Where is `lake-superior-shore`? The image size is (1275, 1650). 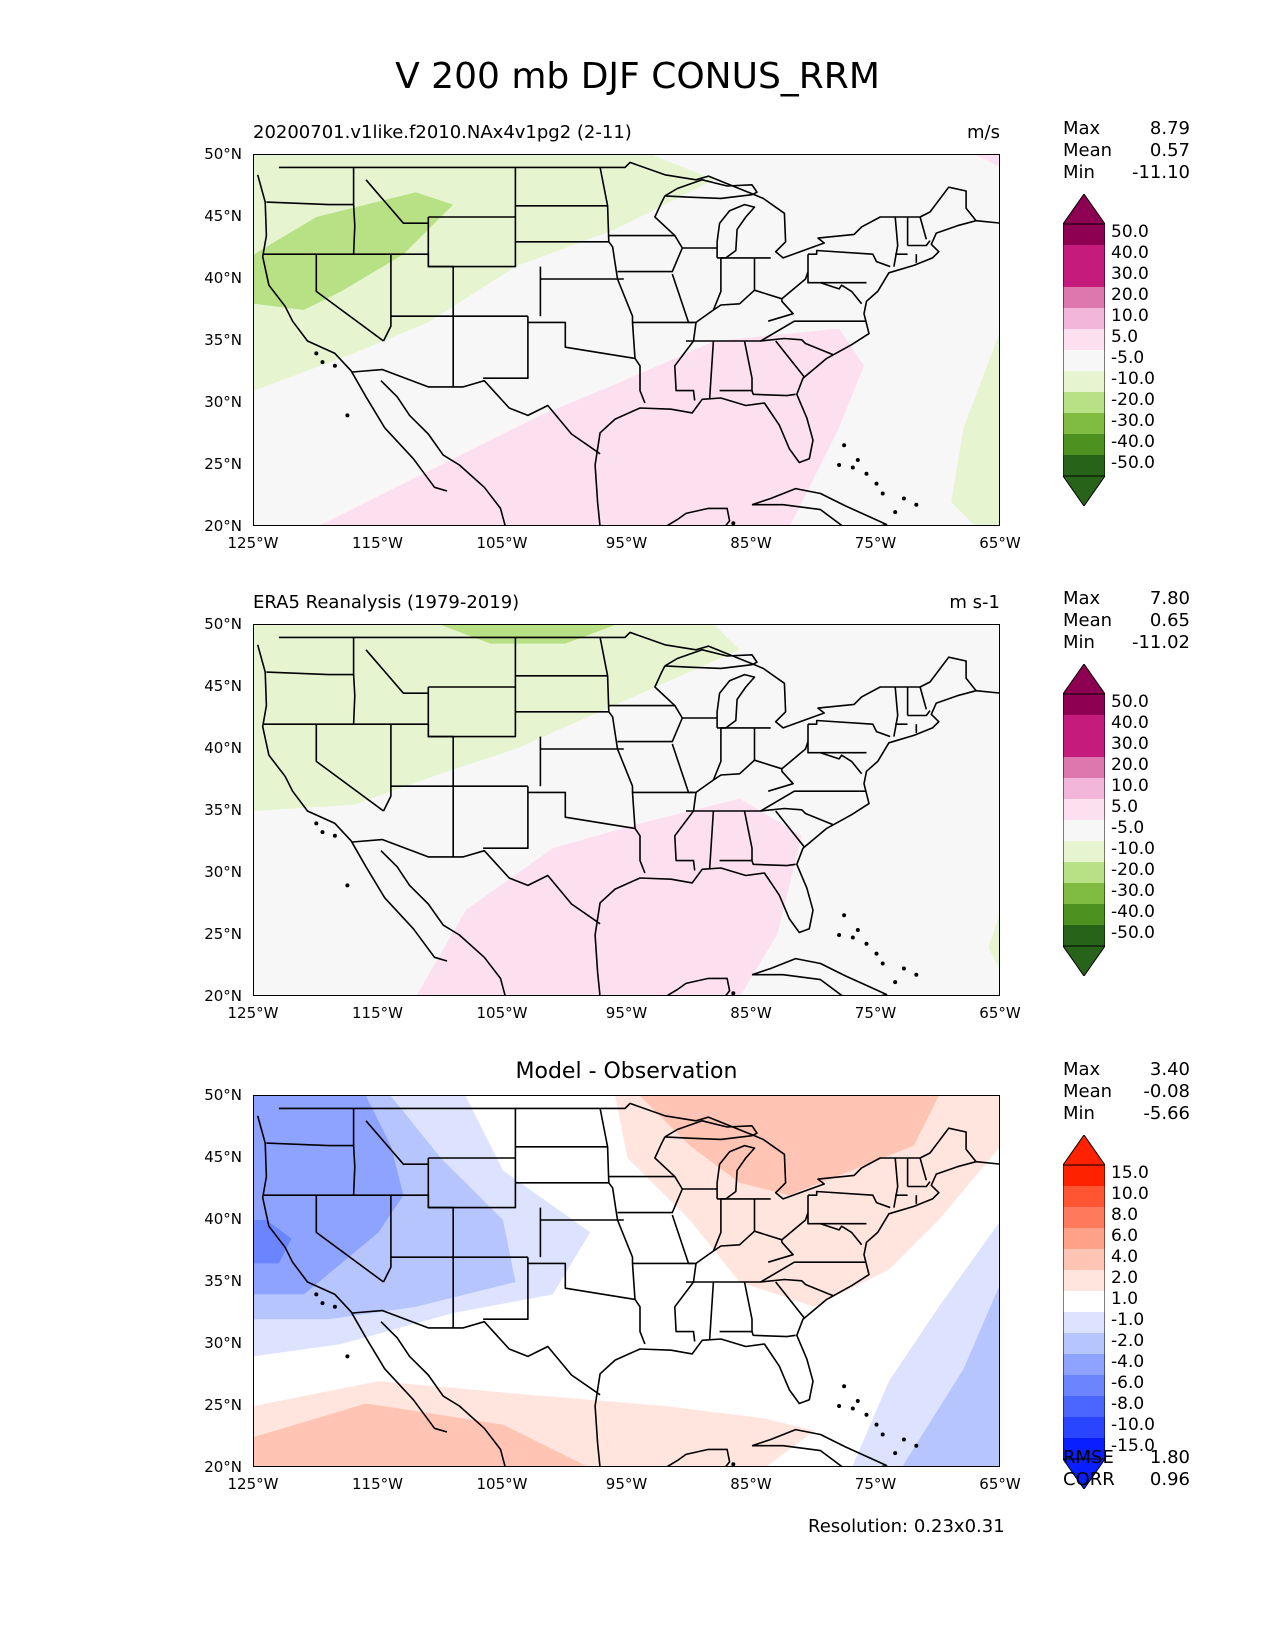 lake-superior-shore is located at coordinates (711, 1130).